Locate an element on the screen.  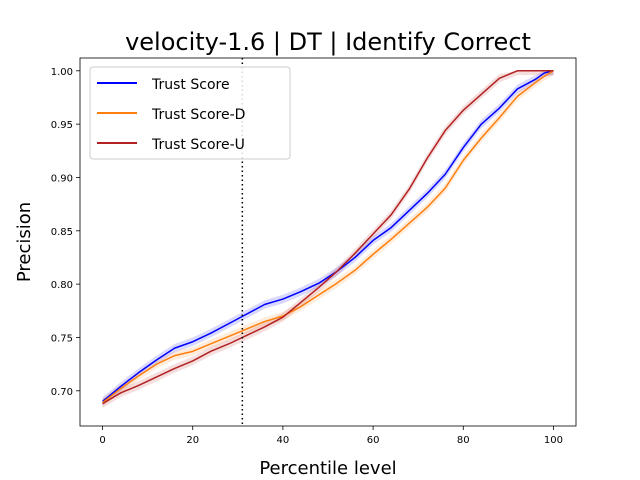
y-axis-label: Precision is located at coordinates (24, 242).